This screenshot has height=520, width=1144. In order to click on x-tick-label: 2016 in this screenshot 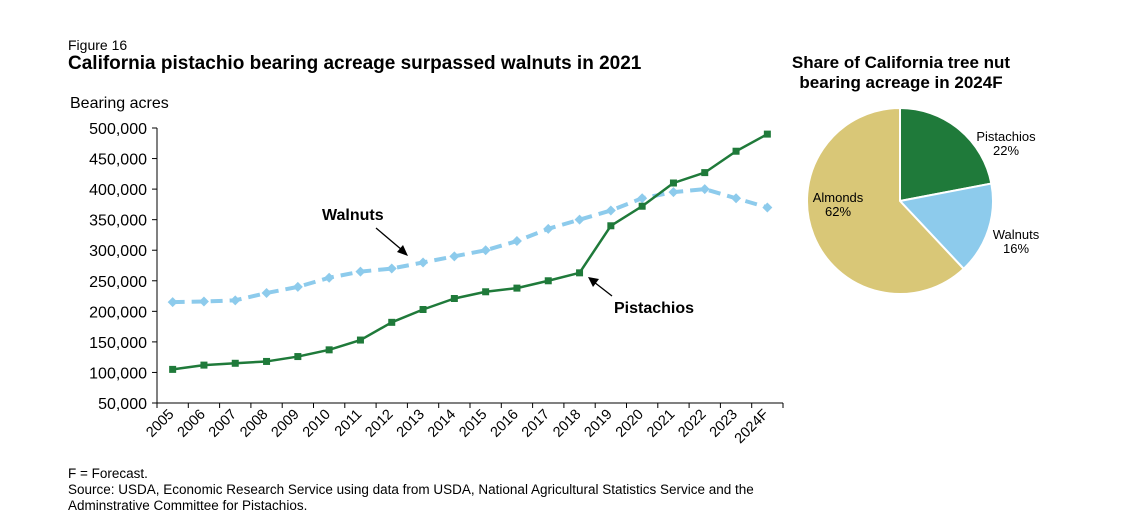, I will do `click(505, 424)`.